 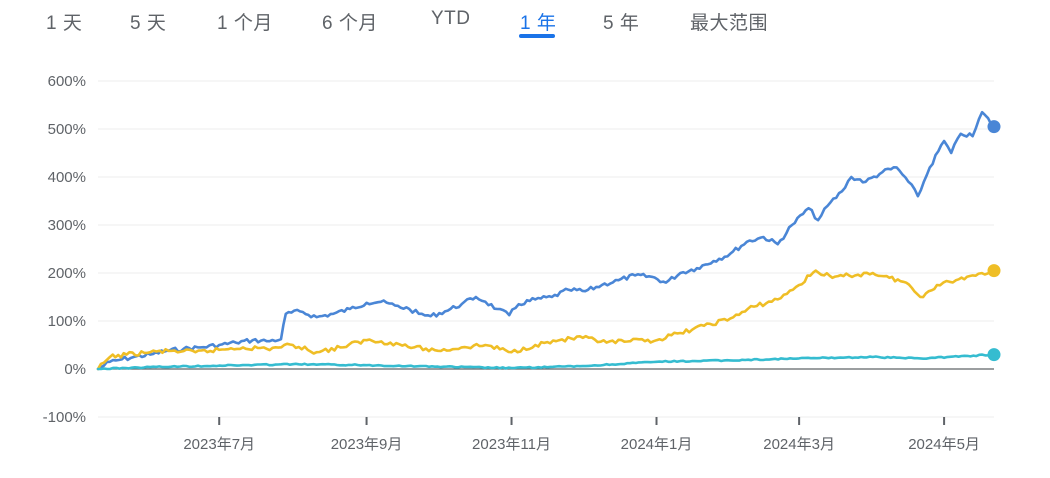 I want to click on y-tick-label: 300%, so click(x=67, y=225).